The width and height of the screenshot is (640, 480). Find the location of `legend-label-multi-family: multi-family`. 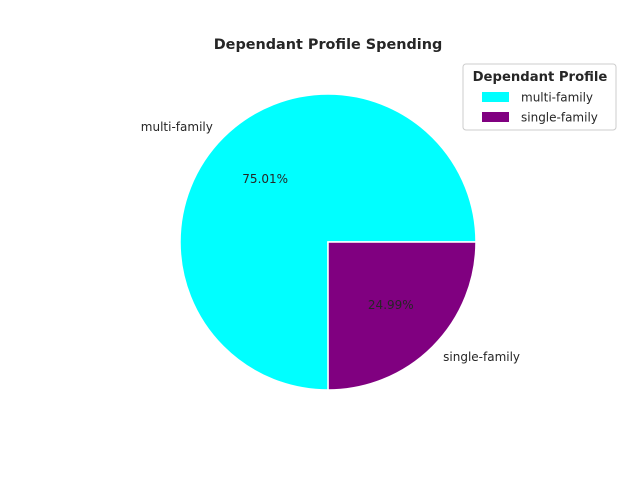

legend-label-multi-family: multi-family is located at coordinates (557, 98).